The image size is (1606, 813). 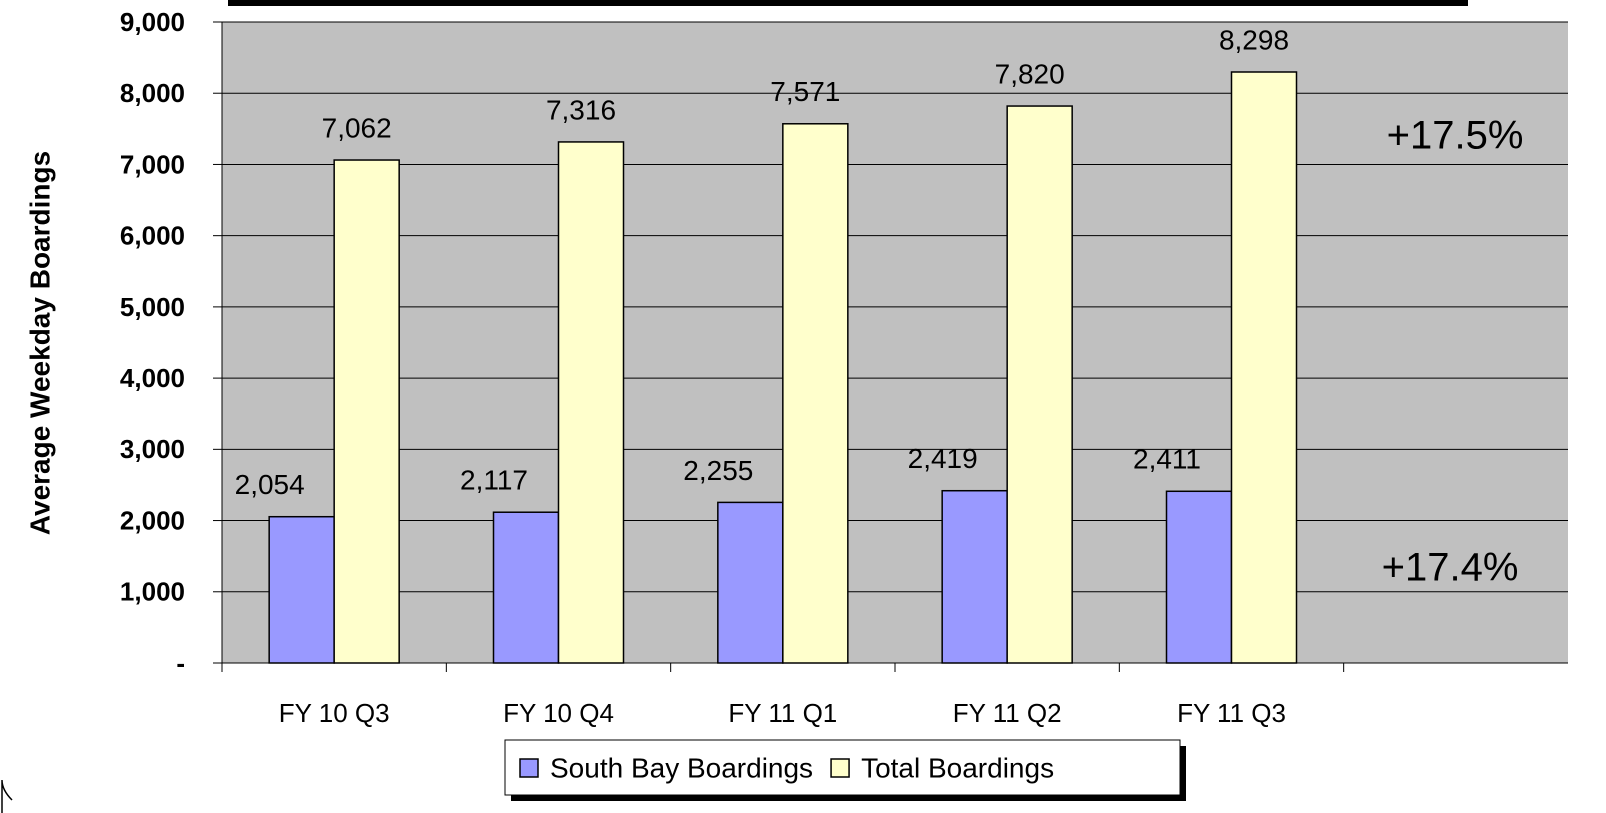 I want to click on data-label: 7,820, so click(x=1030, y=73).